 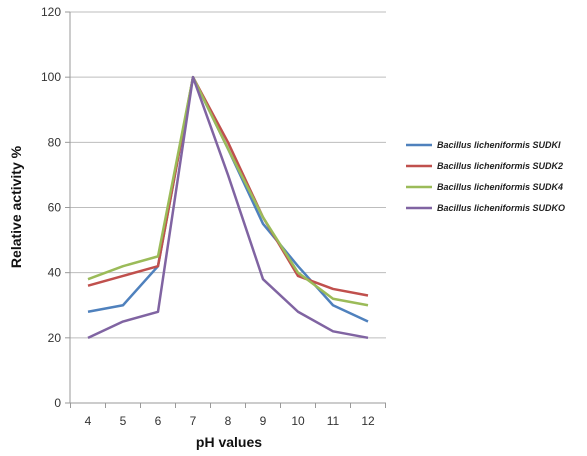 What do you see at coordinates (55, 142) in the screenshot?
I see `y-tick-label: 80` at bounding box center [55, 142].